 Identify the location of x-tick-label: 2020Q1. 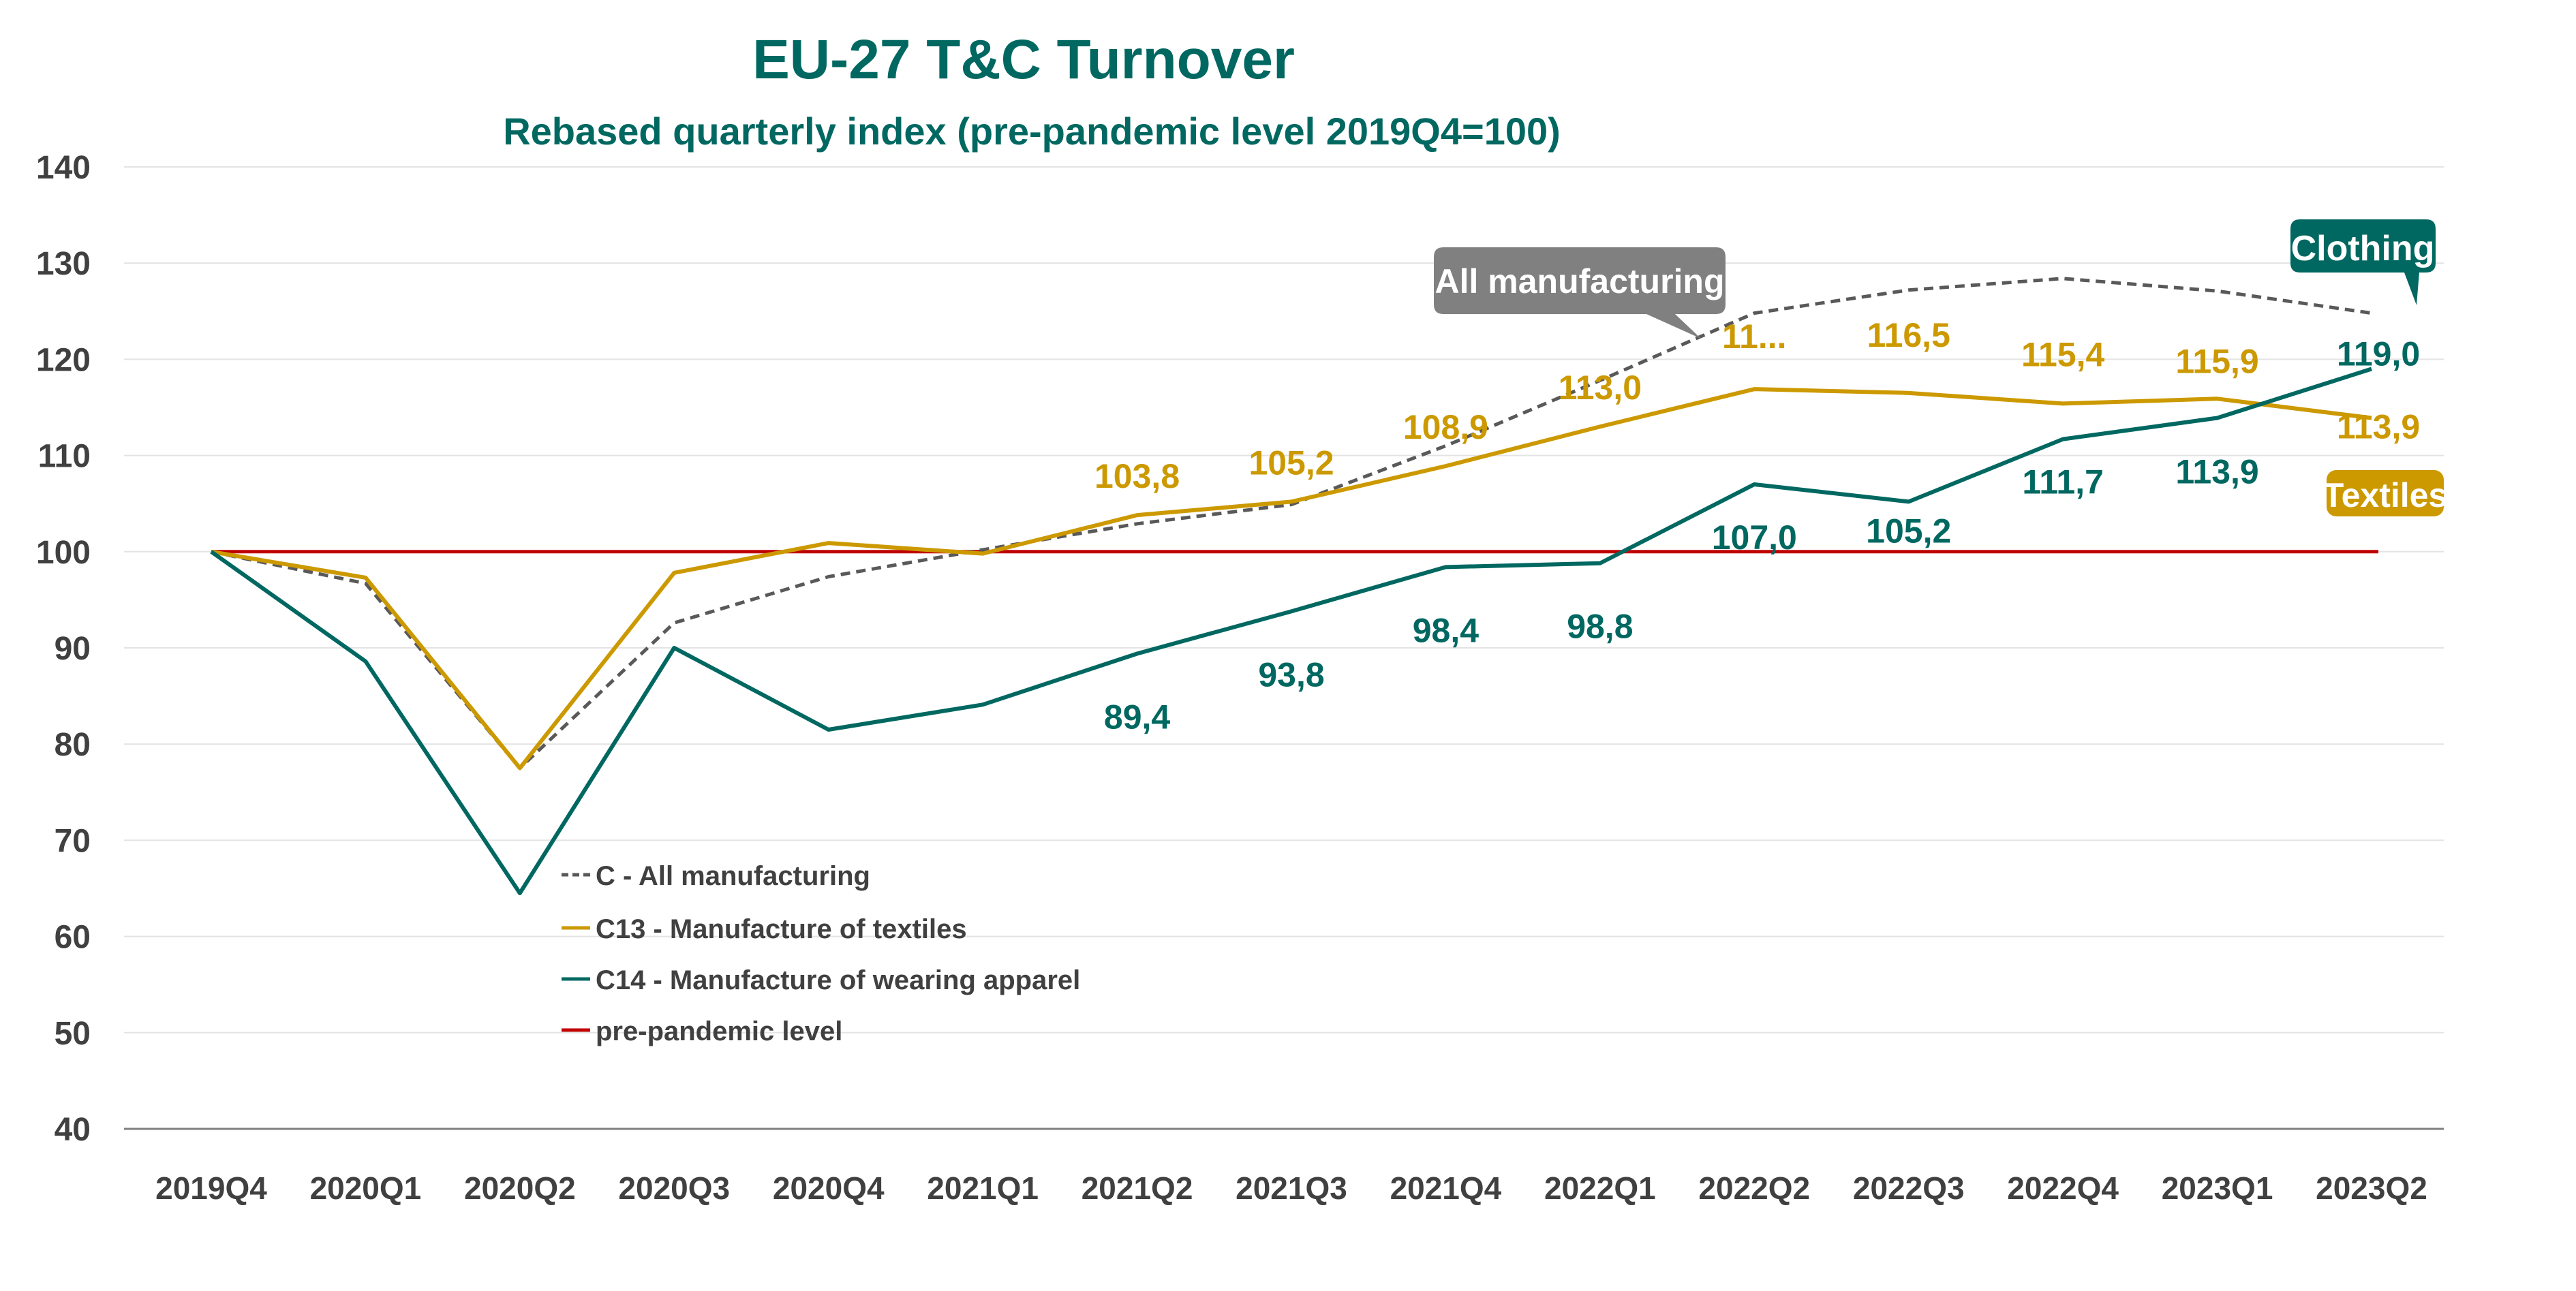
(366, 1188).